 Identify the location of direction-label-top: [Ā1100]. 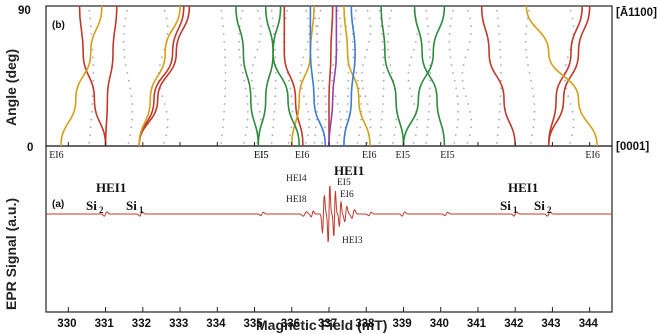
(636, 13).